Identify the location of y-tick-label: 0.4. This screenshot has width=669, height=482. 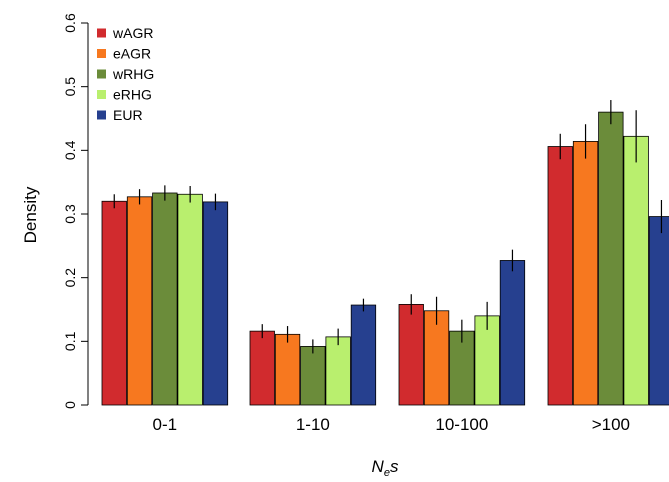
(70, 150).